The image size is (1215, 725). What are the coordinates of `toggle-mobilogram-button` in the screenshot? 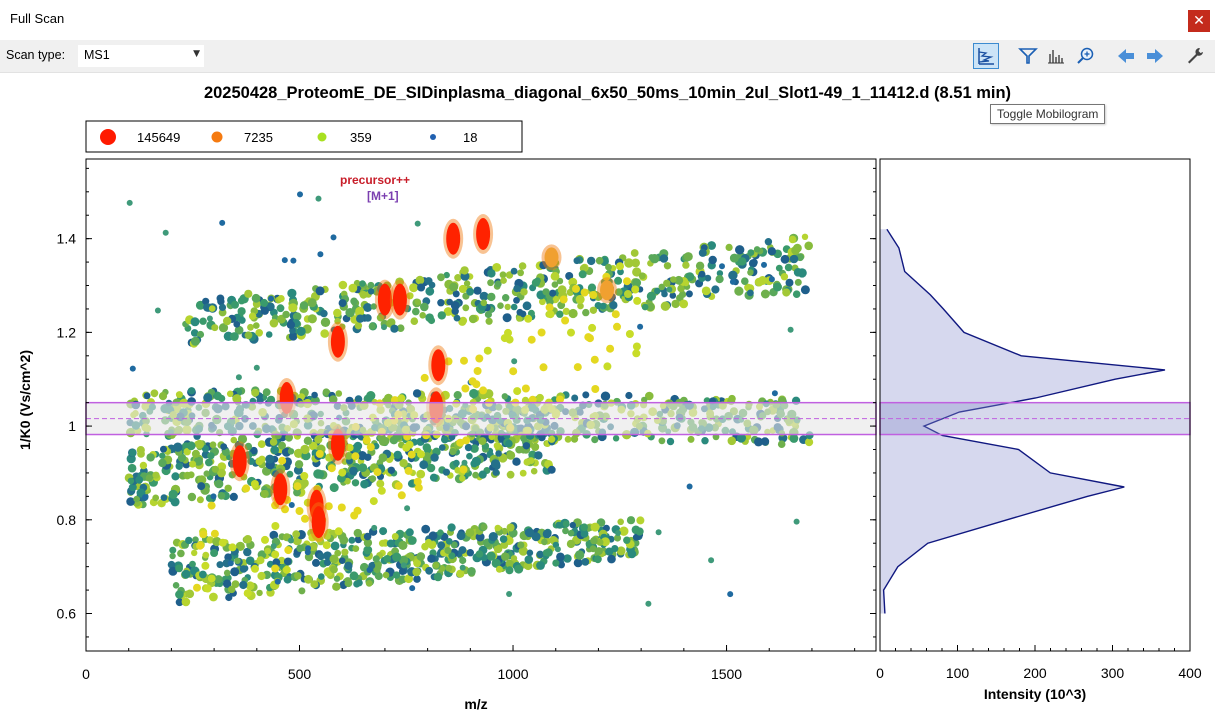 It's located at (986, 56).